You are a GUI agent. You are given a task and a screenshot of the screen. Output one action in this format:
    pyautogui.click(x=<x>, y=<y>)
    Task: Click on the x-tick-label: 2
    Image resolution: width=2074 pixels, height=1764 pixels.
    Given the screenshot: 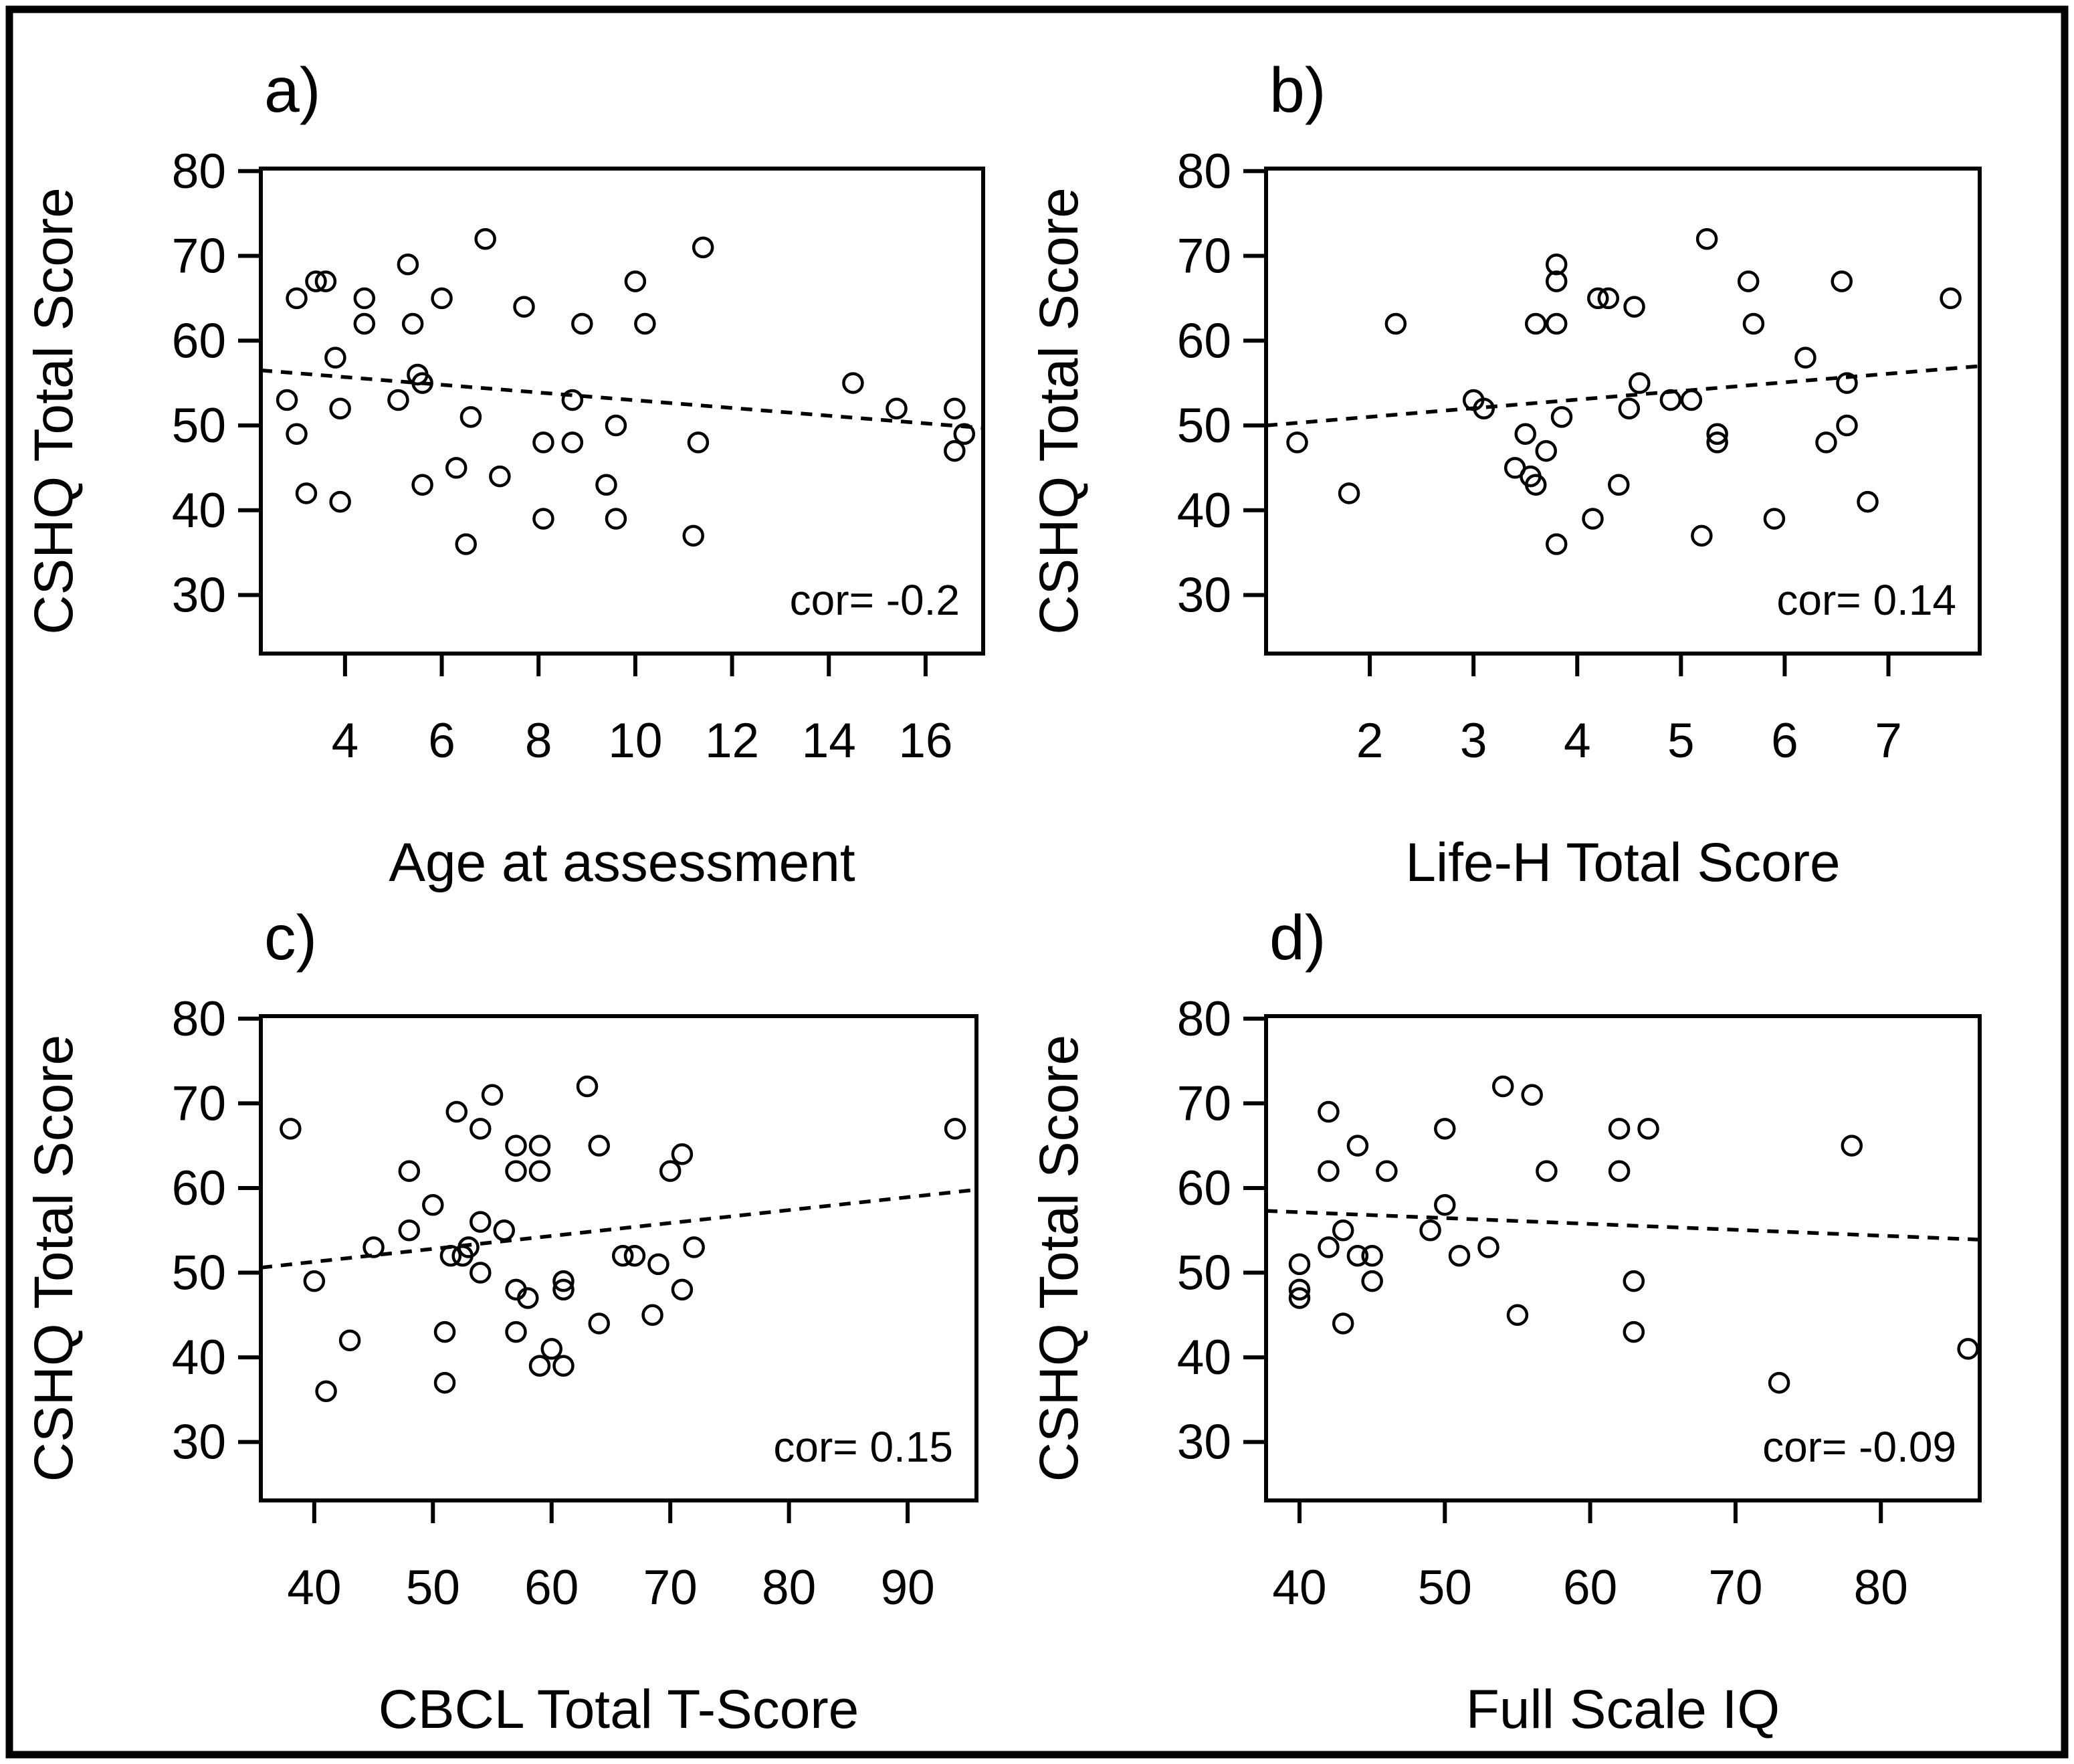 What is the action you would take?
    pyautogui.click(x=1370, y=741)
    